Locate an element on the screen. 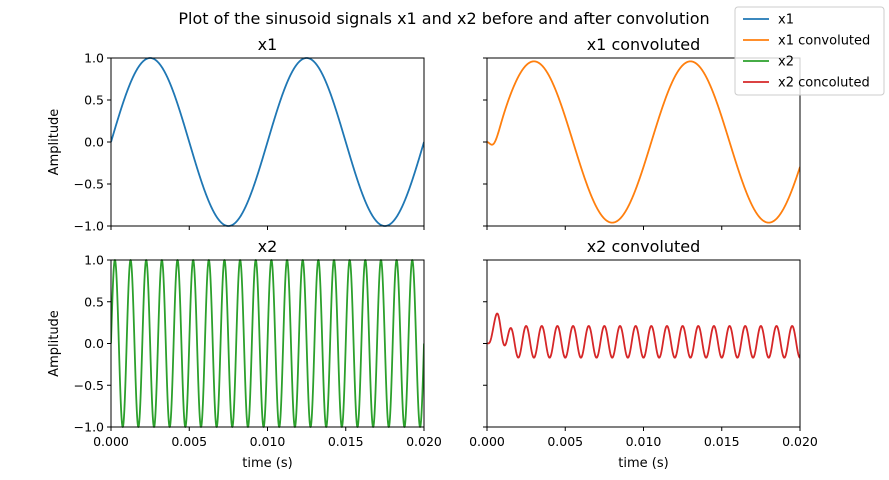 The image size is (889, 480). legend-label: x1 convoluted is located at coordinates (824, 41).